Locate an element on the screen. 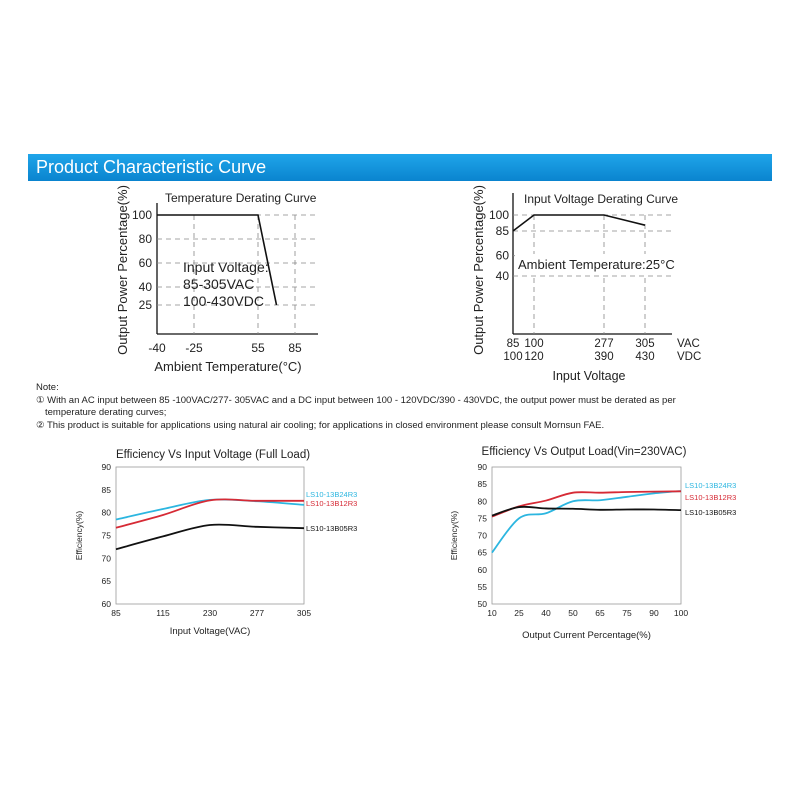 The width and height of the screenshot is (800, 800). x-axis-title: Input Voltage(VAC) is located at coordinates (210, 631).